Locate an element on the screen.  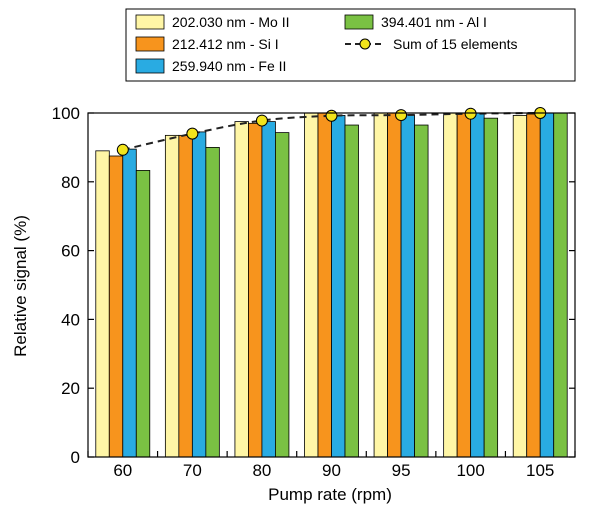
y-tick-label-20: 20 is located at coordinates (70, 388).